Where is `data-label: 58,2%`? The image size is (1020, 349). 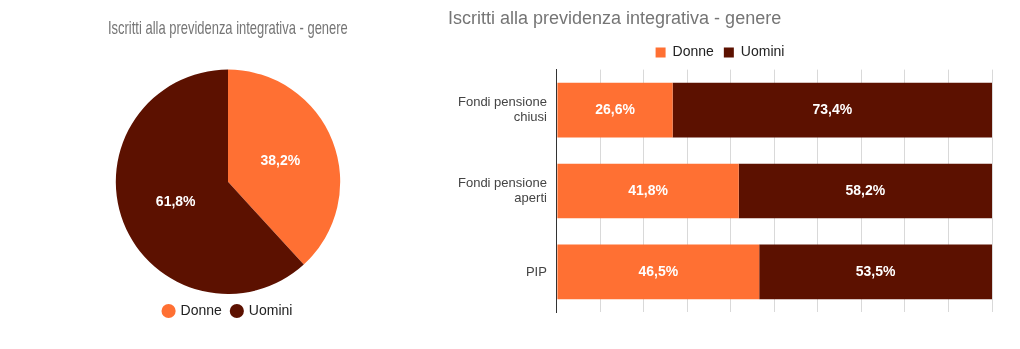
data-label: 58,2% is located at coordinates (865, 189).